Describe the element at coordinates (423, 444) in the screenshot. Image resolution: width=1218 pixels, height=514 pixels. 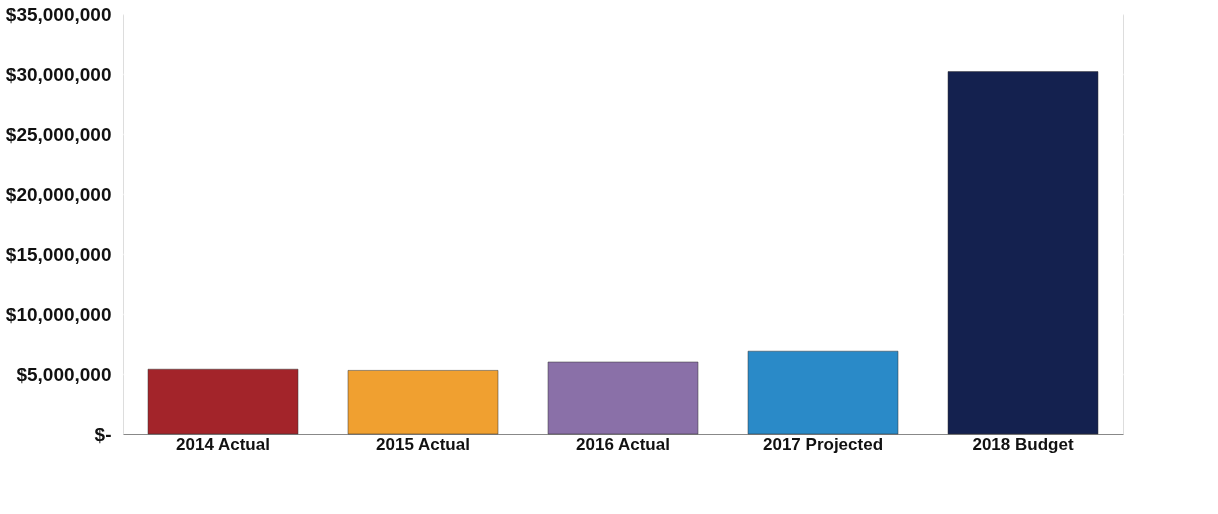
I see `x-tick-label: 2015 Actual` at that location.